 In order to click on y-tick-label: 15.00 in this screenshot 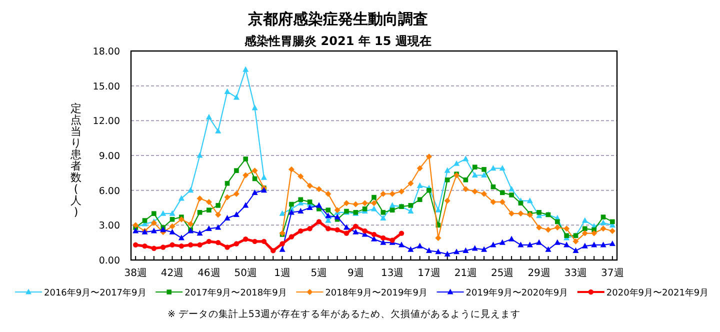, I will do `click(106, 86)`.